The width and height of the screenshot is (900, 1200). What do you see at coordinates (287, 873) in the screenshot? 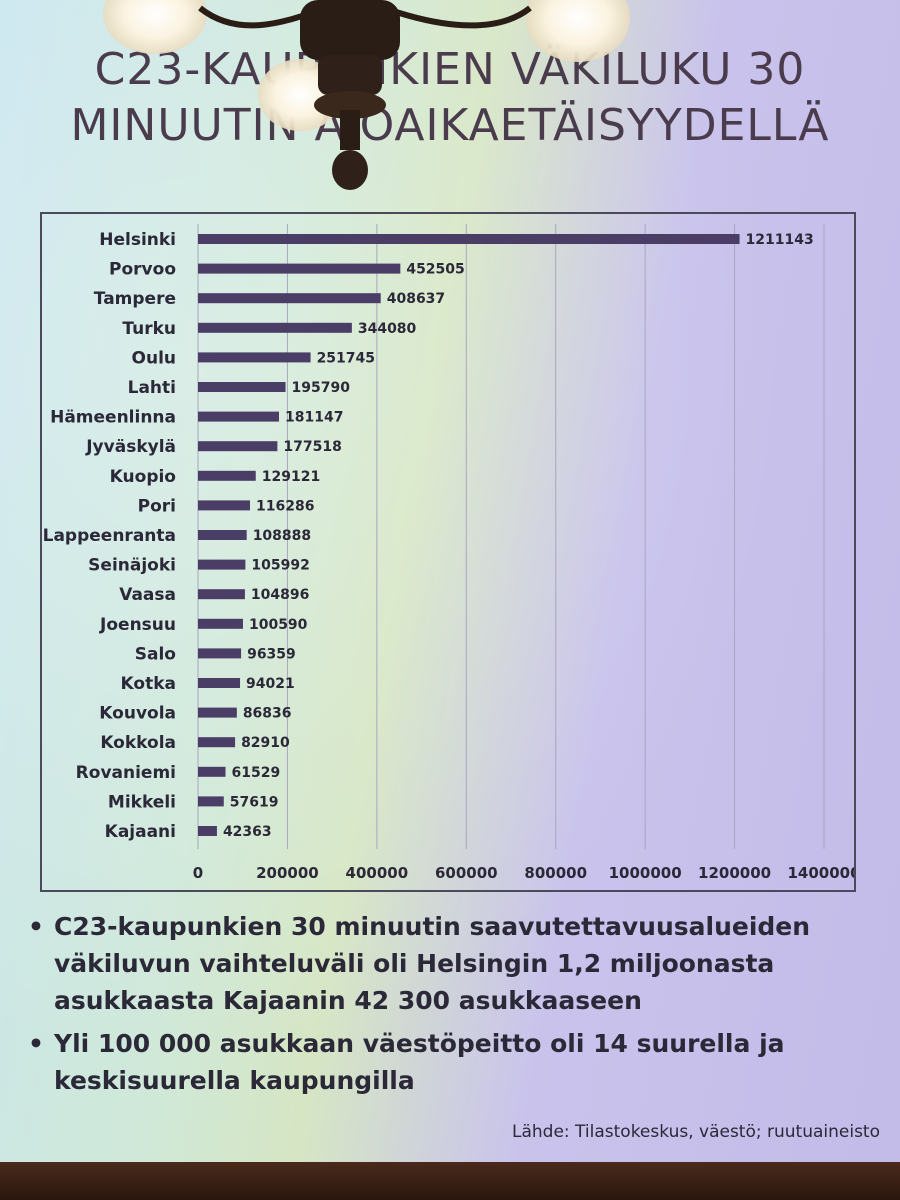
I see `x-tick-label: 200000` at bounding box center [287, 873].